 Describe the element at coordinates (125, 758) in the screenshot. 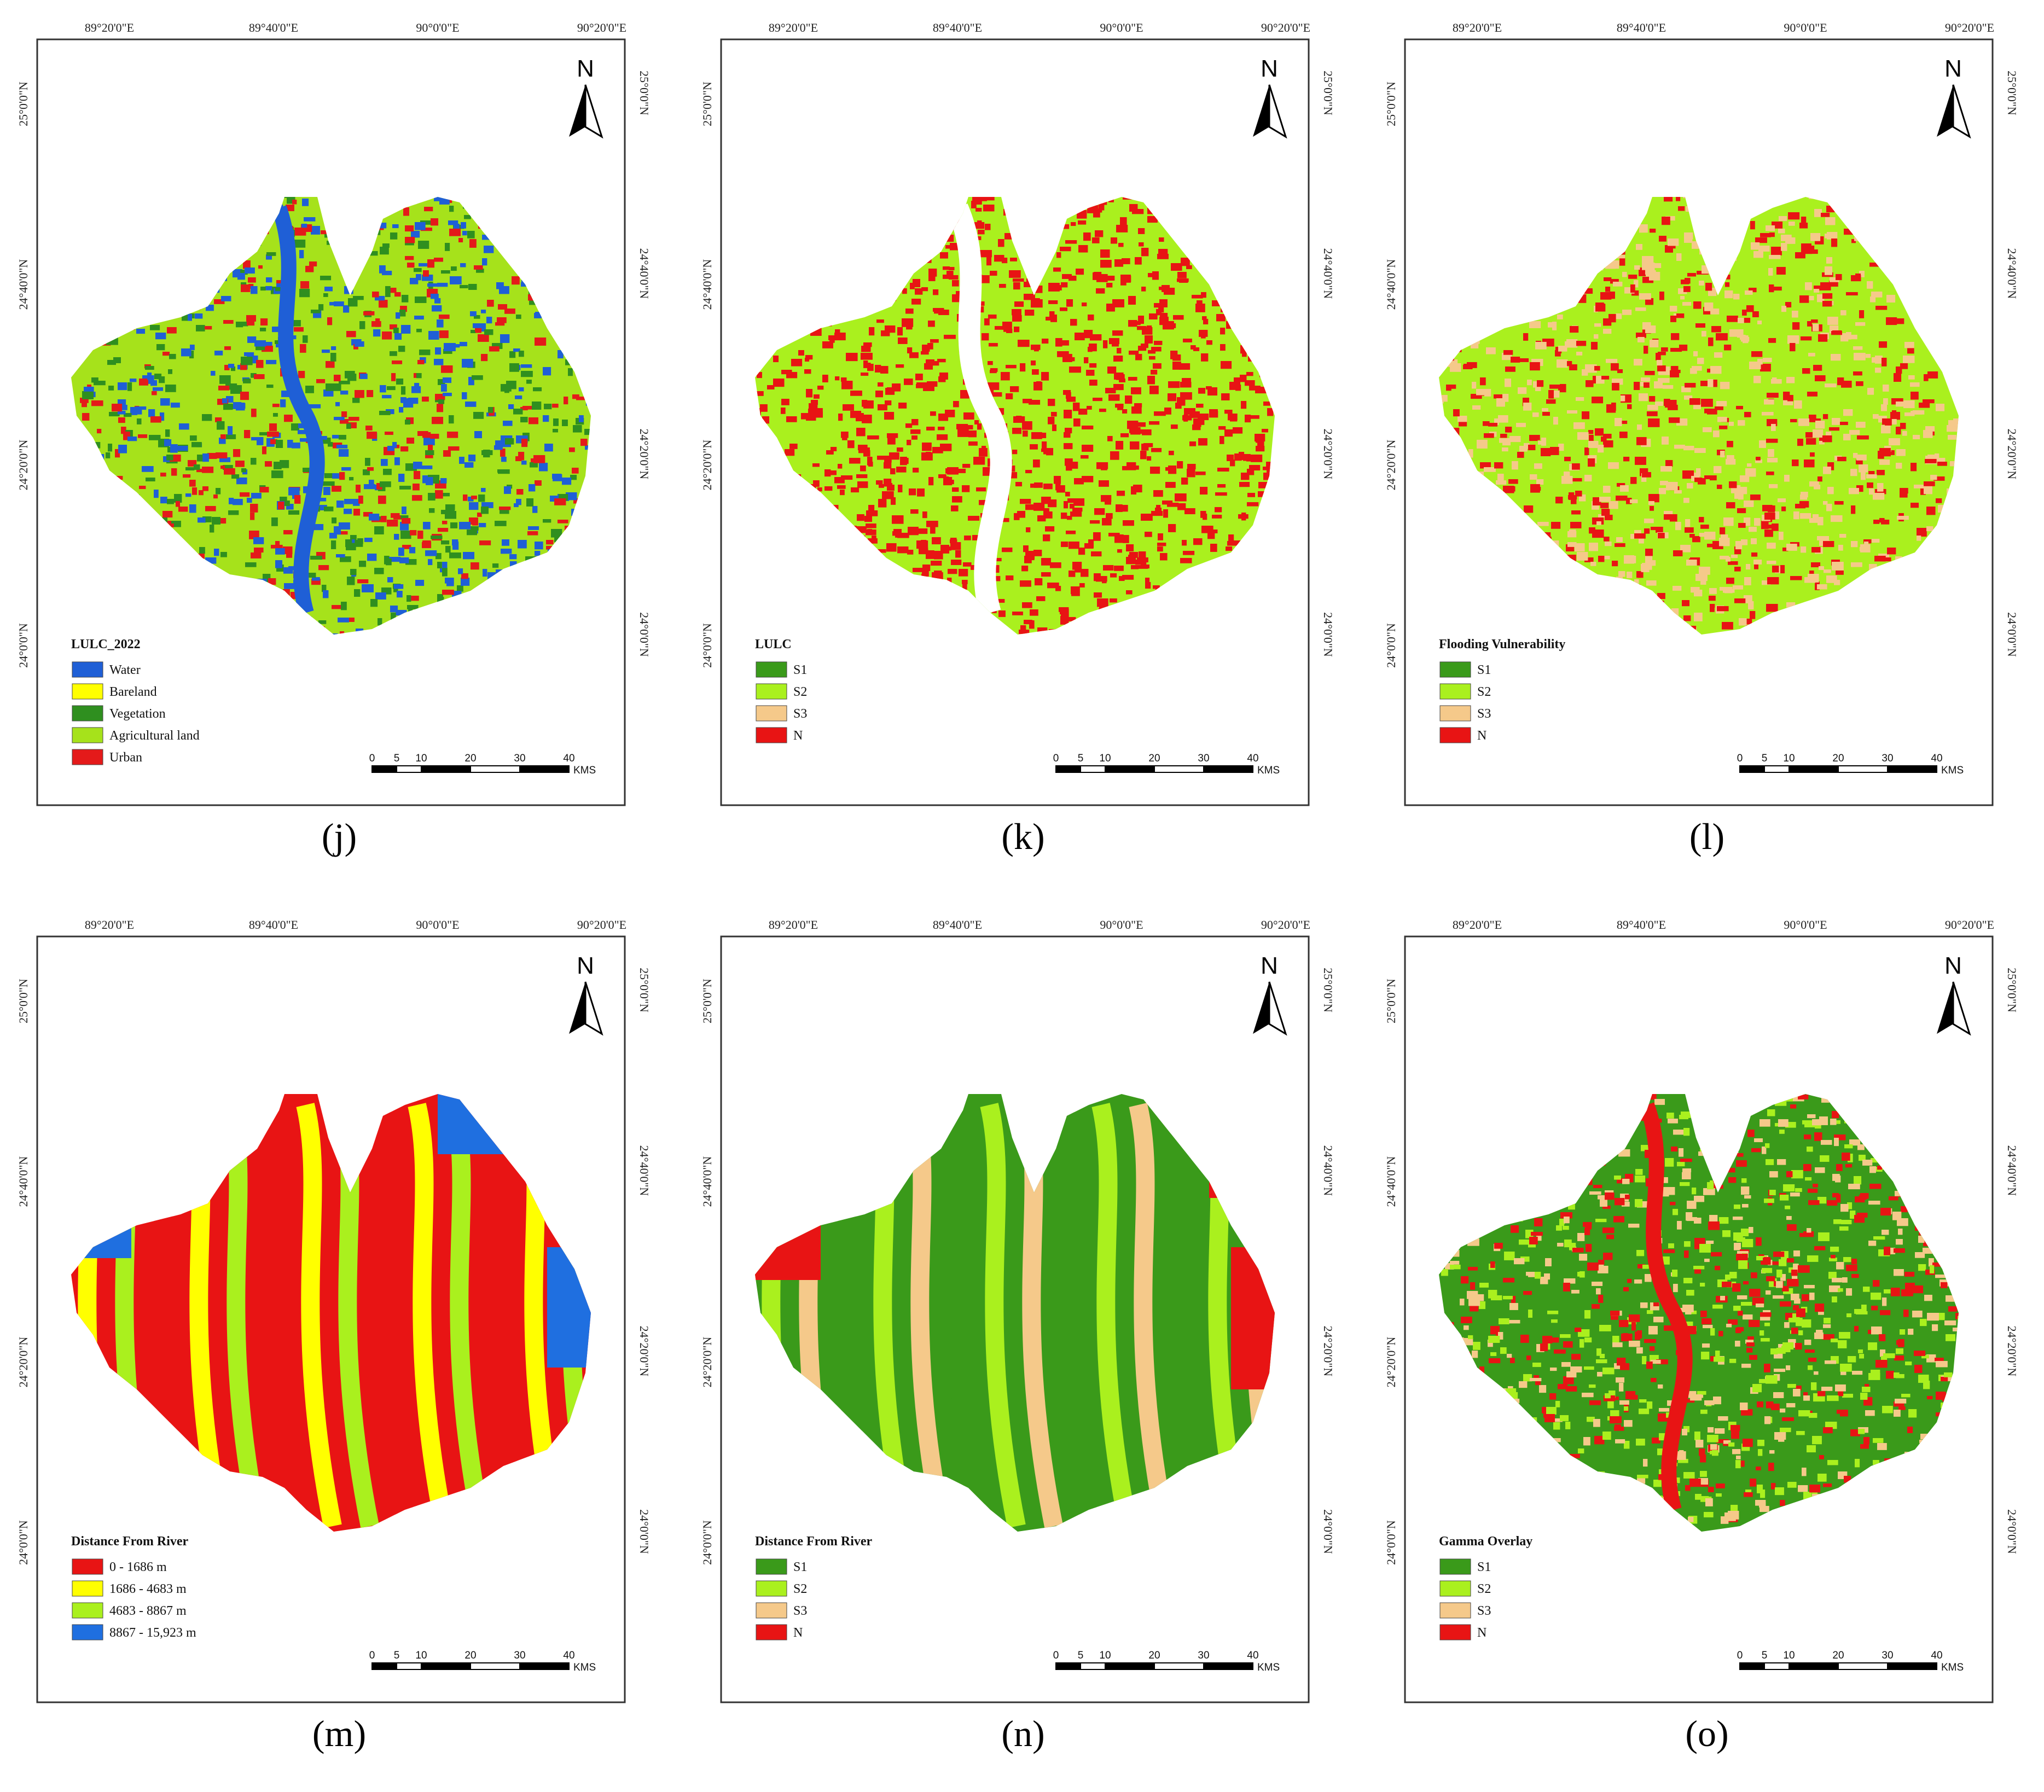

I see `legend-label: Urban` at that location.